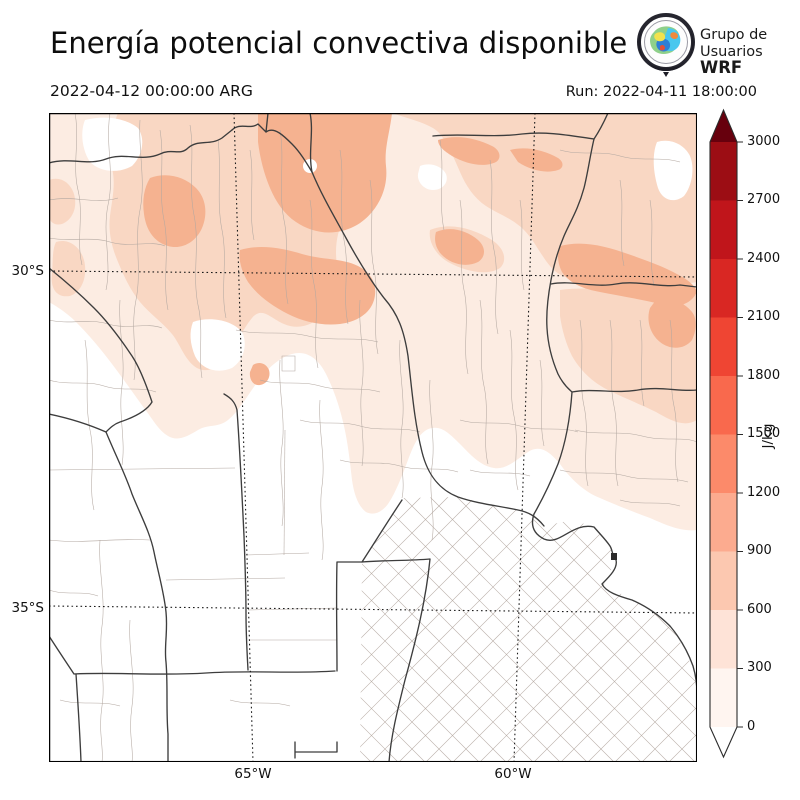 The height and width of the screenshot is (800, 800). I want to click on colorbar-over-arrow, so click(723, 126).